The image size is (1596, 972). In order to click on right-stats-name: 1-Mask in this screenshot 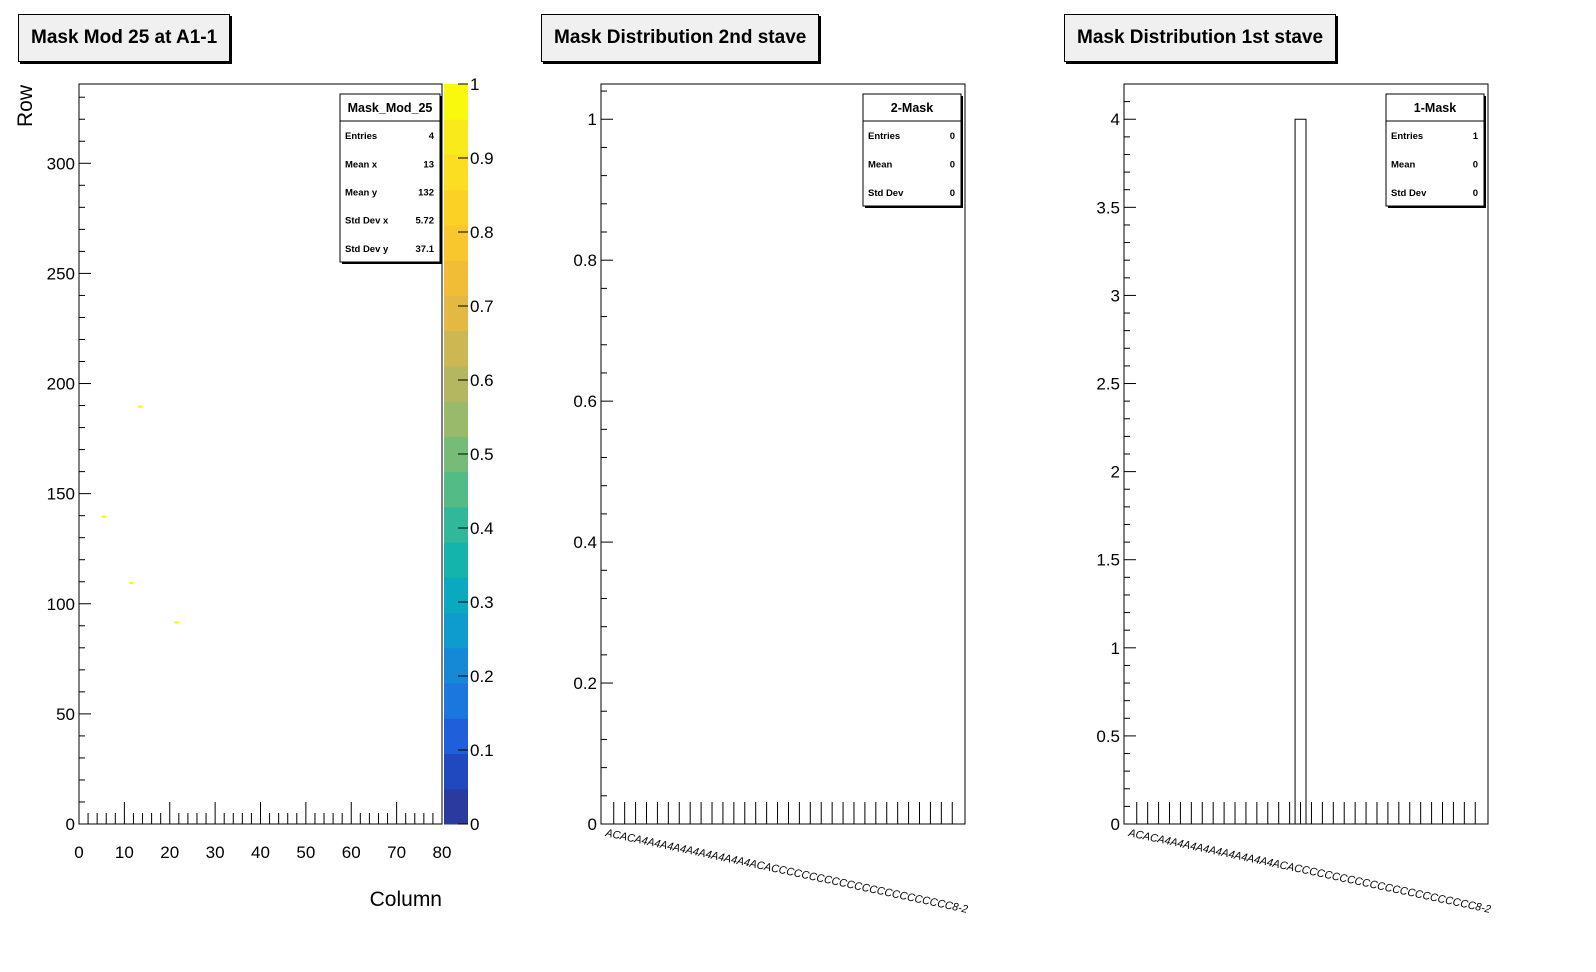, I will do `click(1435, 108)`.